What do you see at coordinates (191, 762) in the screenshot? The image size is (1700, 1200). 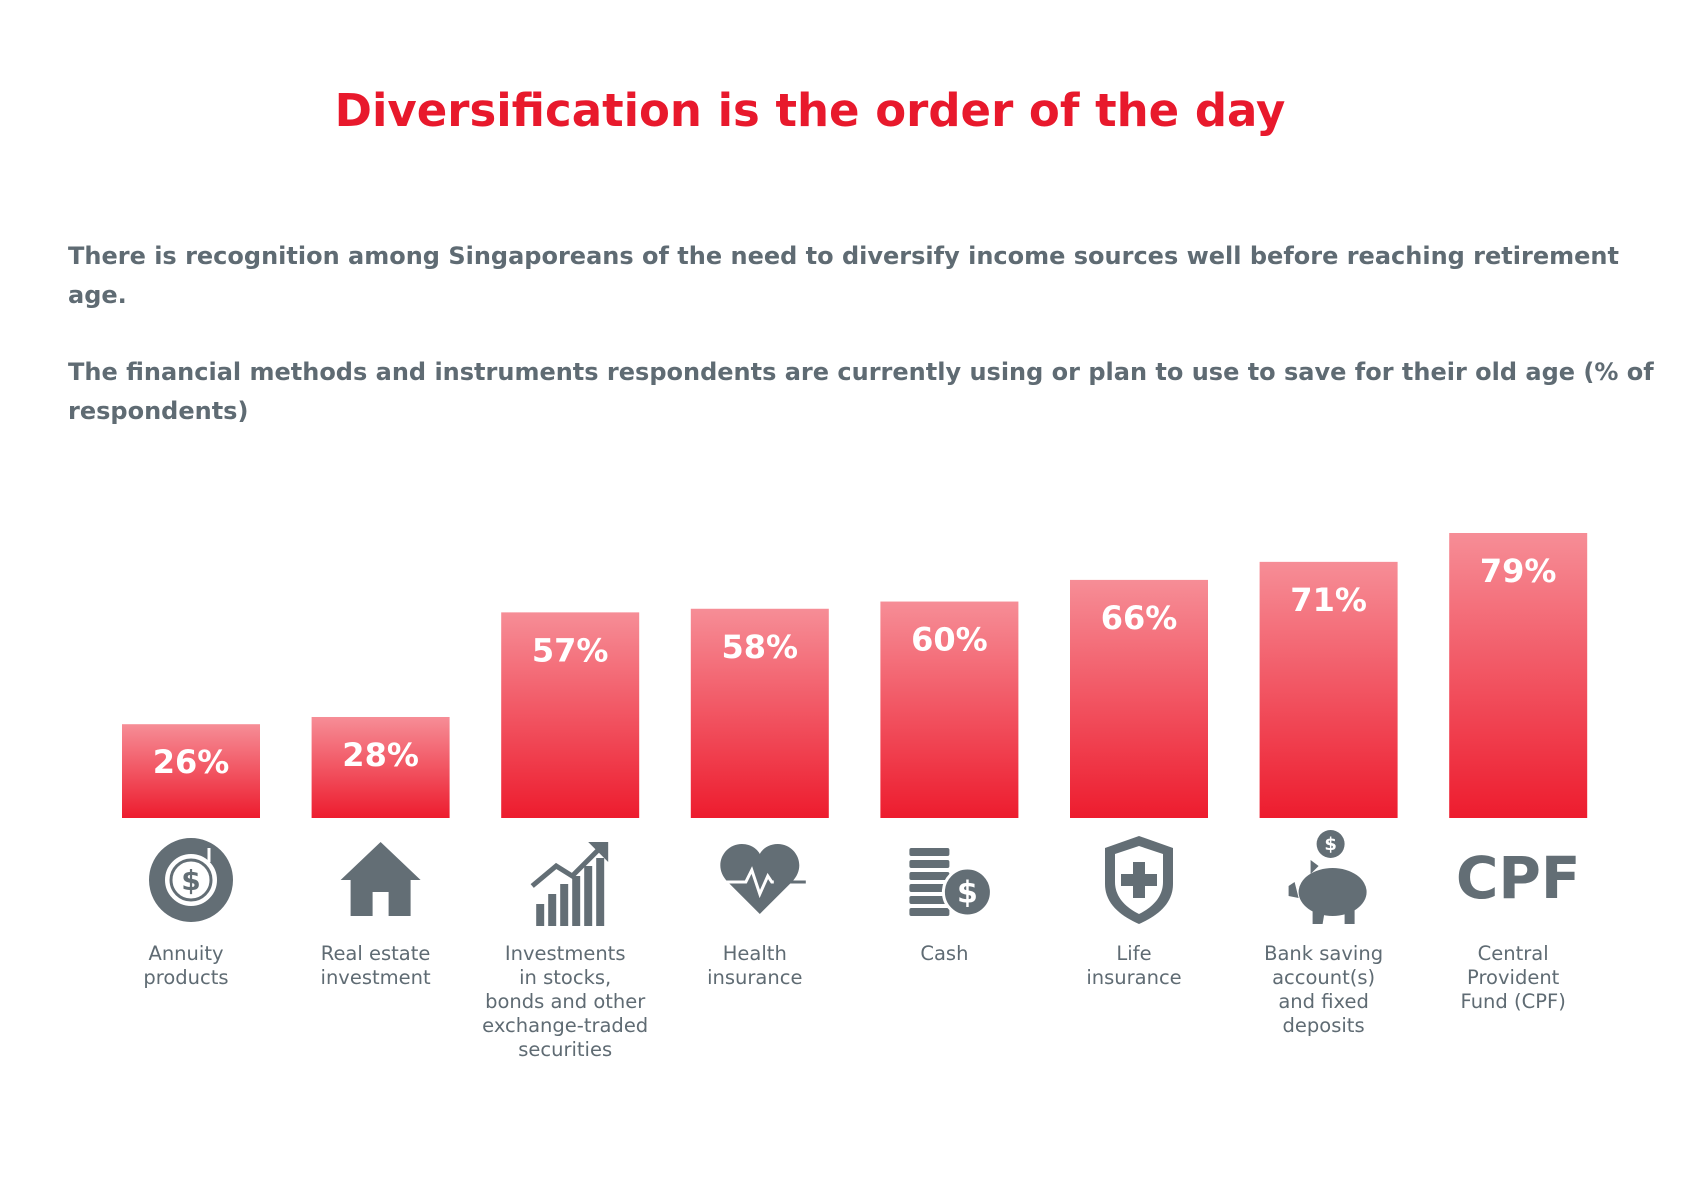 I see `data-label: 26%` at bounding box center [191, 762].